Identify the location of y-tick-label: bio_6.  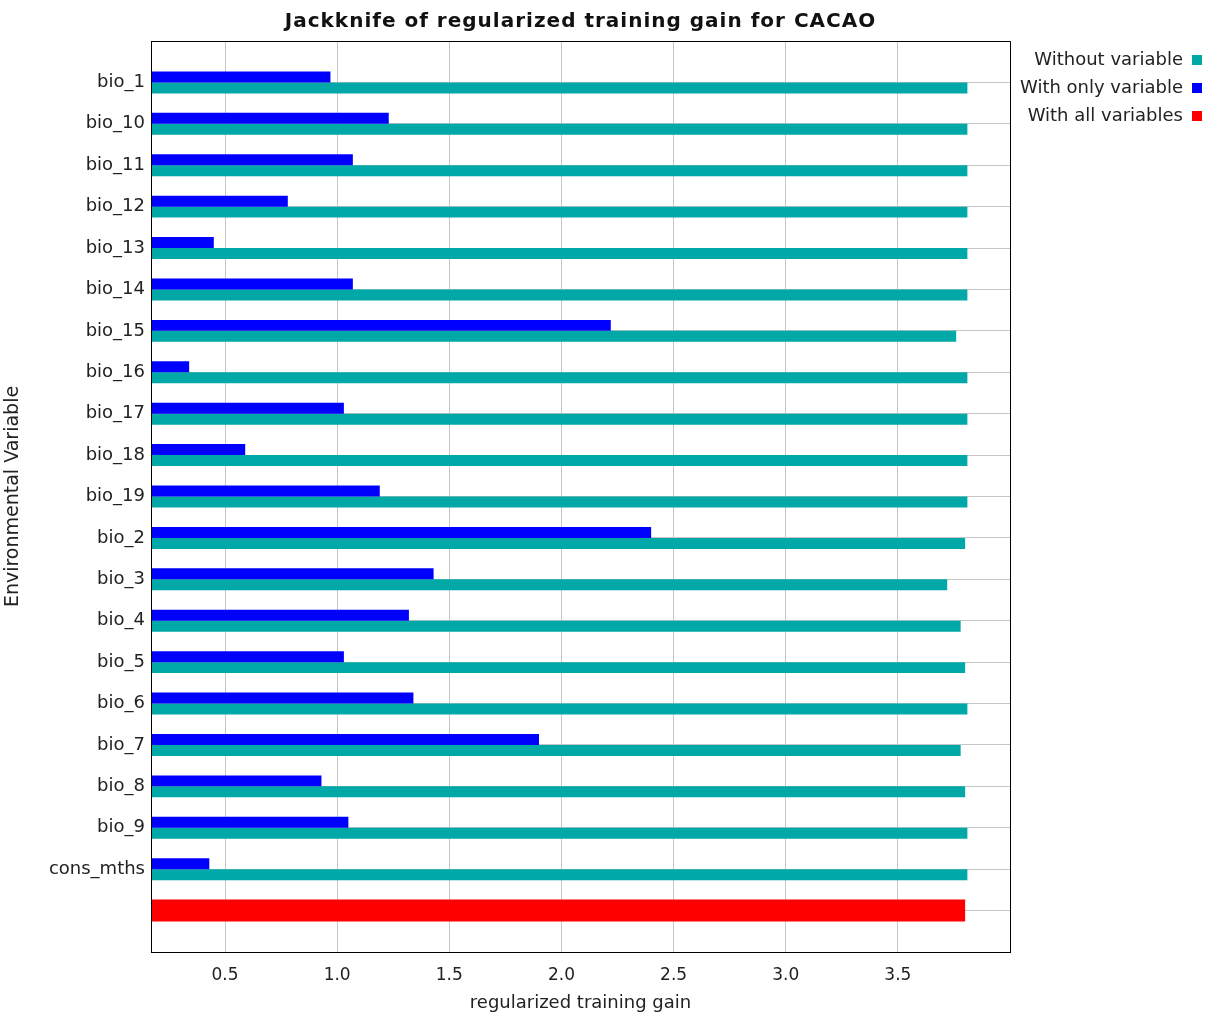
(121, 702).